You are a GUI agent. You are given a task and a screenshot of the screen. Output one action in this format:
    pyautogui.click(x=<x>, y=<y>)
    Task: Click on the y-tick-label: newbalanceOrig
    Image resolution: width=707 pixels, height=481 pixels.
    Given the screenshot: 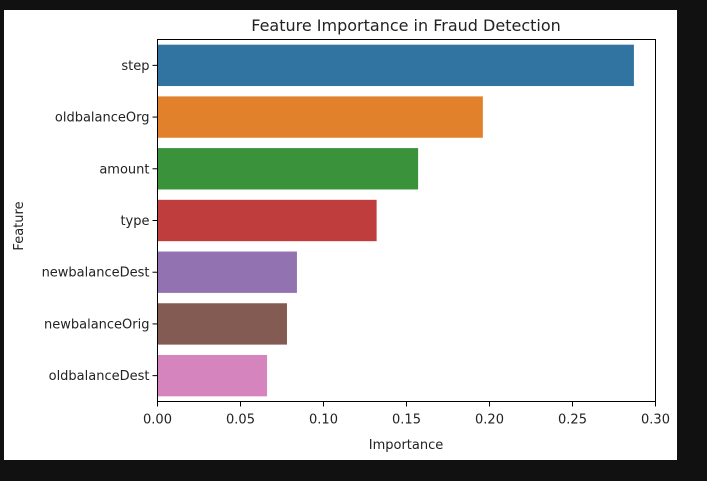 What is the action you would take?
    pyautogui.click(x=97, y=324)
    